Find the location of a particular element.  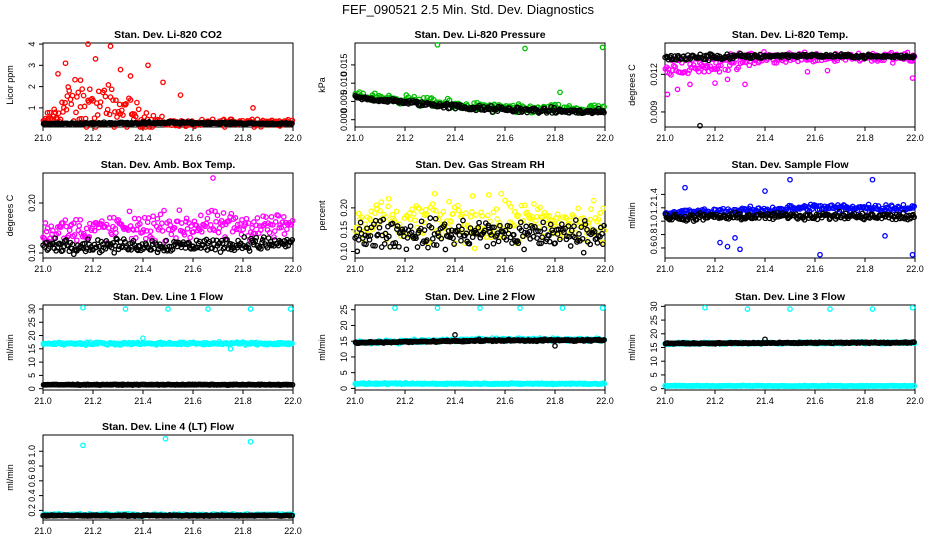

y-tick-label: 0 is located at coordinates (344, 388).